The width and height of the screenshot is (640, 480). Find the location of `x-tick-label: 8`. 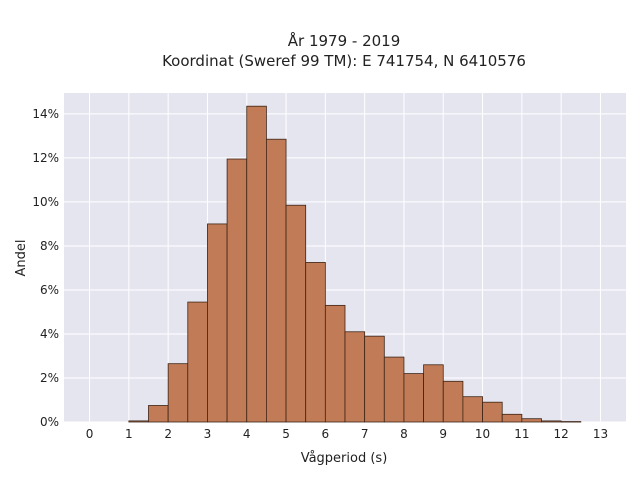

x-tick-label: 8 is located at coordinates (404, 434).